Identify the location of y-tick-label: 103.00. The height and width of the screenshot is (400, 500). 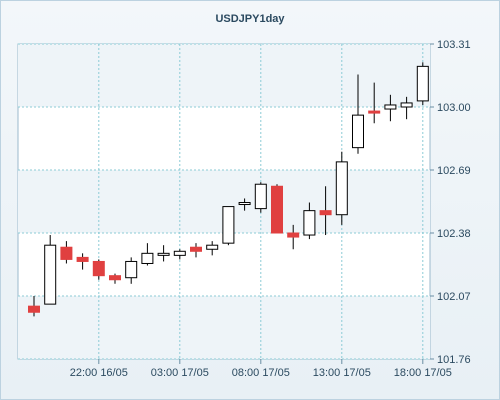
(454, 108).